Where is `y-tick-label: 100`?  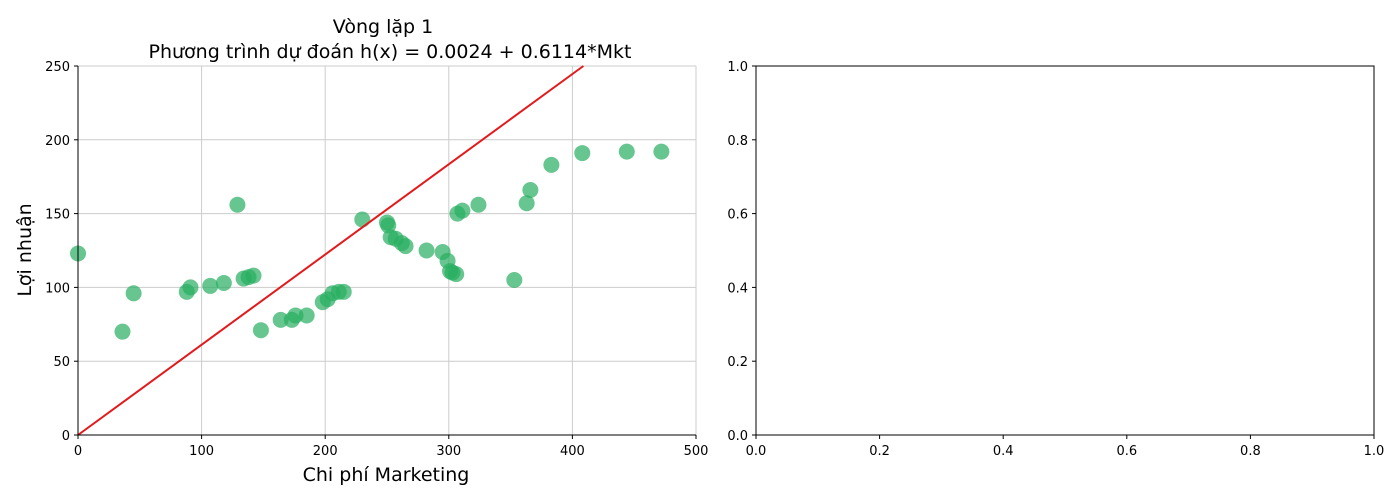 y-tick-label: 100 is located at coordinates (57, 288).